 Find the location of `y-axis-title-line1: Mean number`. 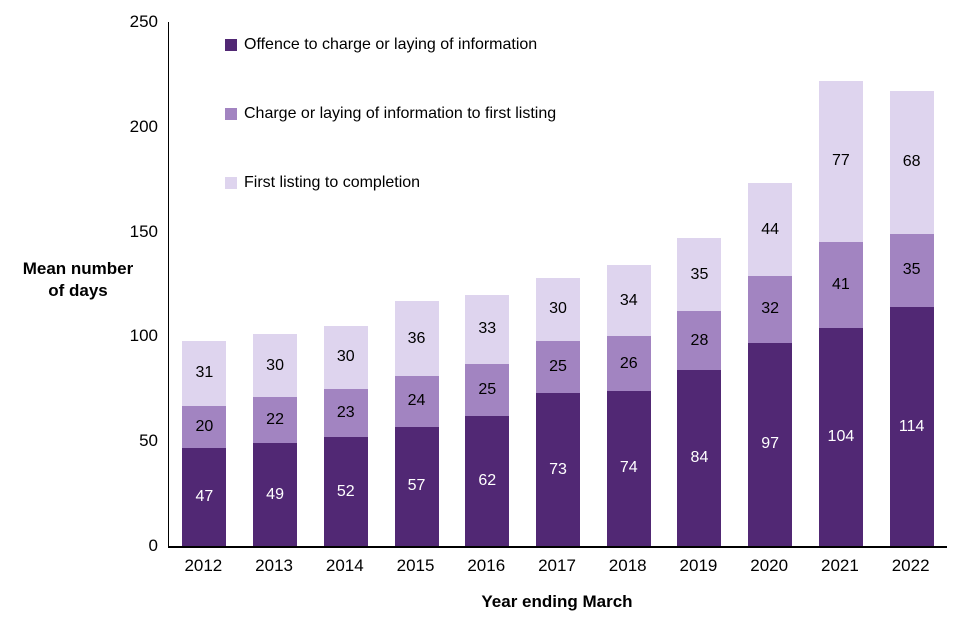

y-axis-title-line1: Mean number is located at coordinates (78, 268).